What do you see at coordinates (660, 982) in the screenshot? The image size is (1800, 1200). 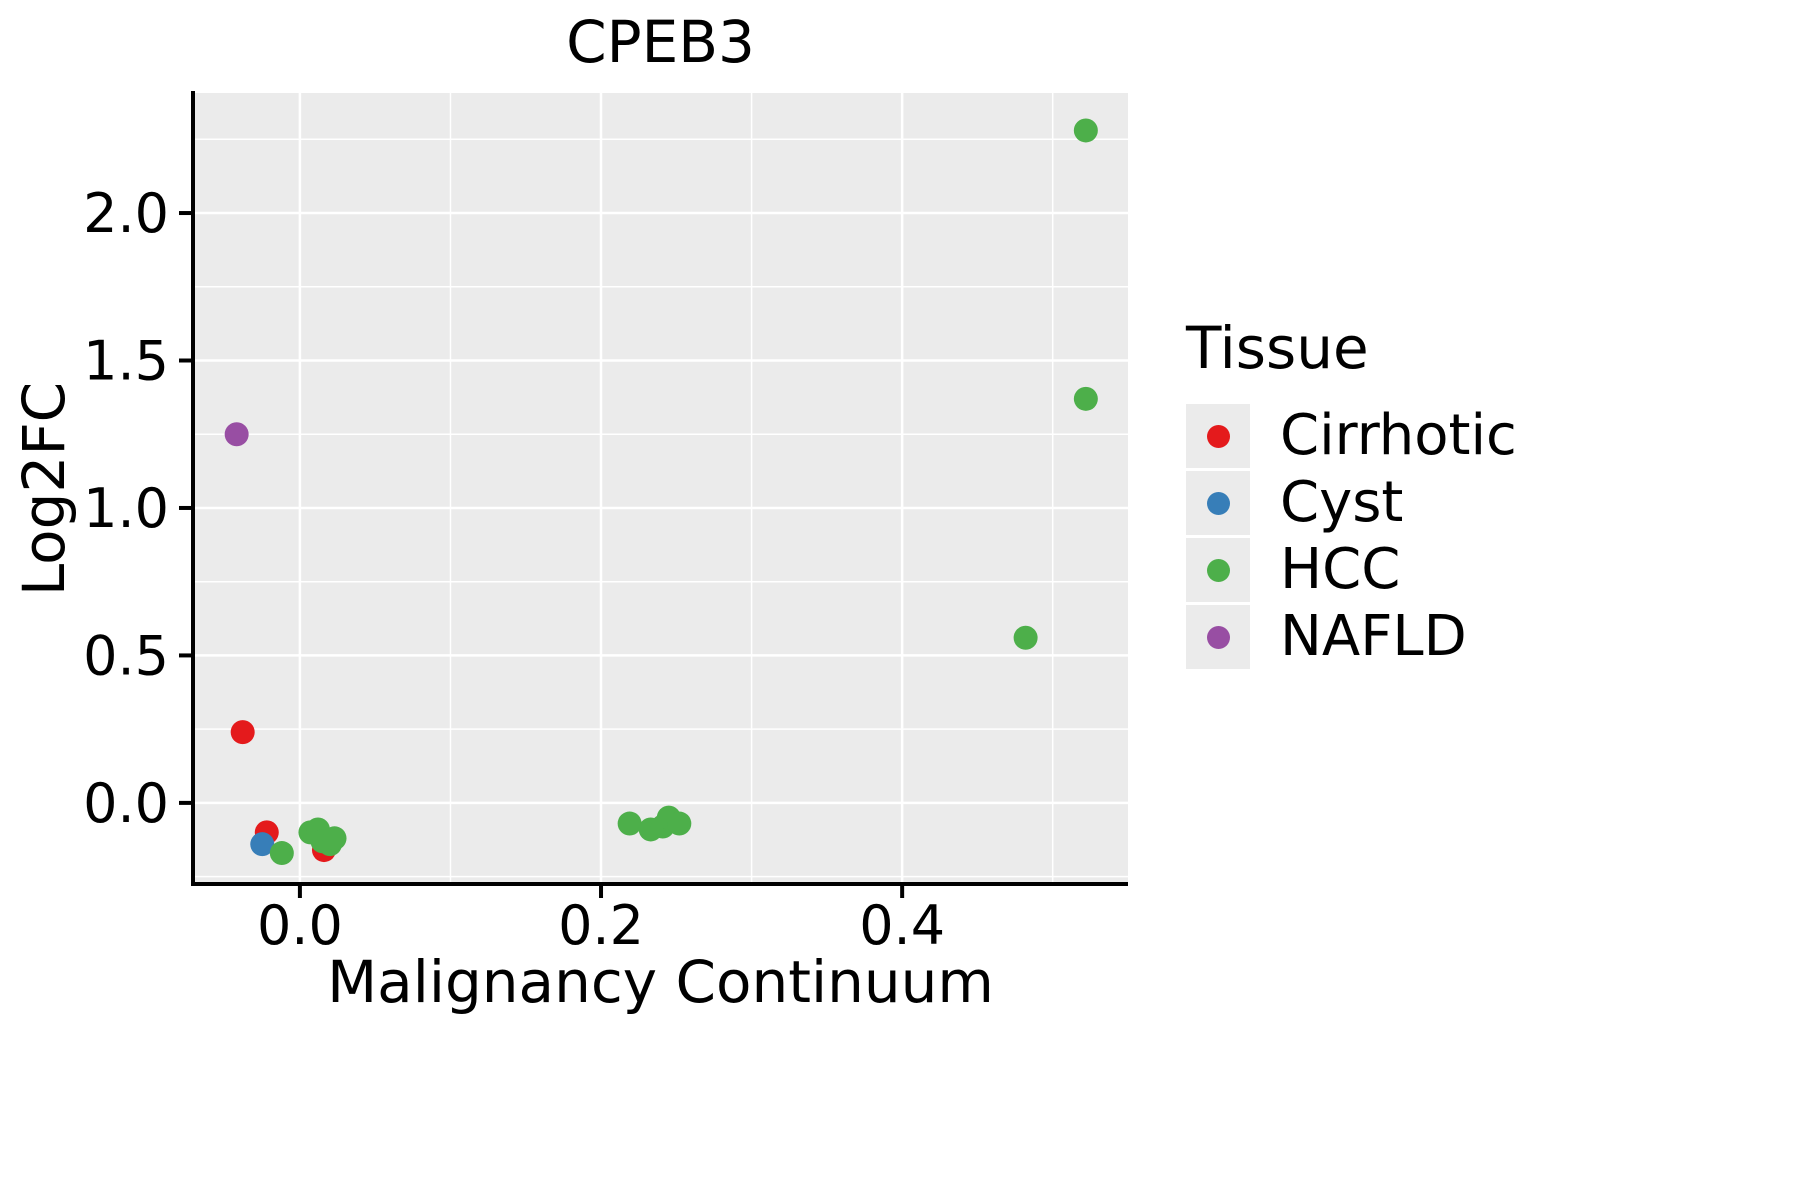 I see `x-axis-title: Malignancy Continuum` at bounding box center [660, 982].